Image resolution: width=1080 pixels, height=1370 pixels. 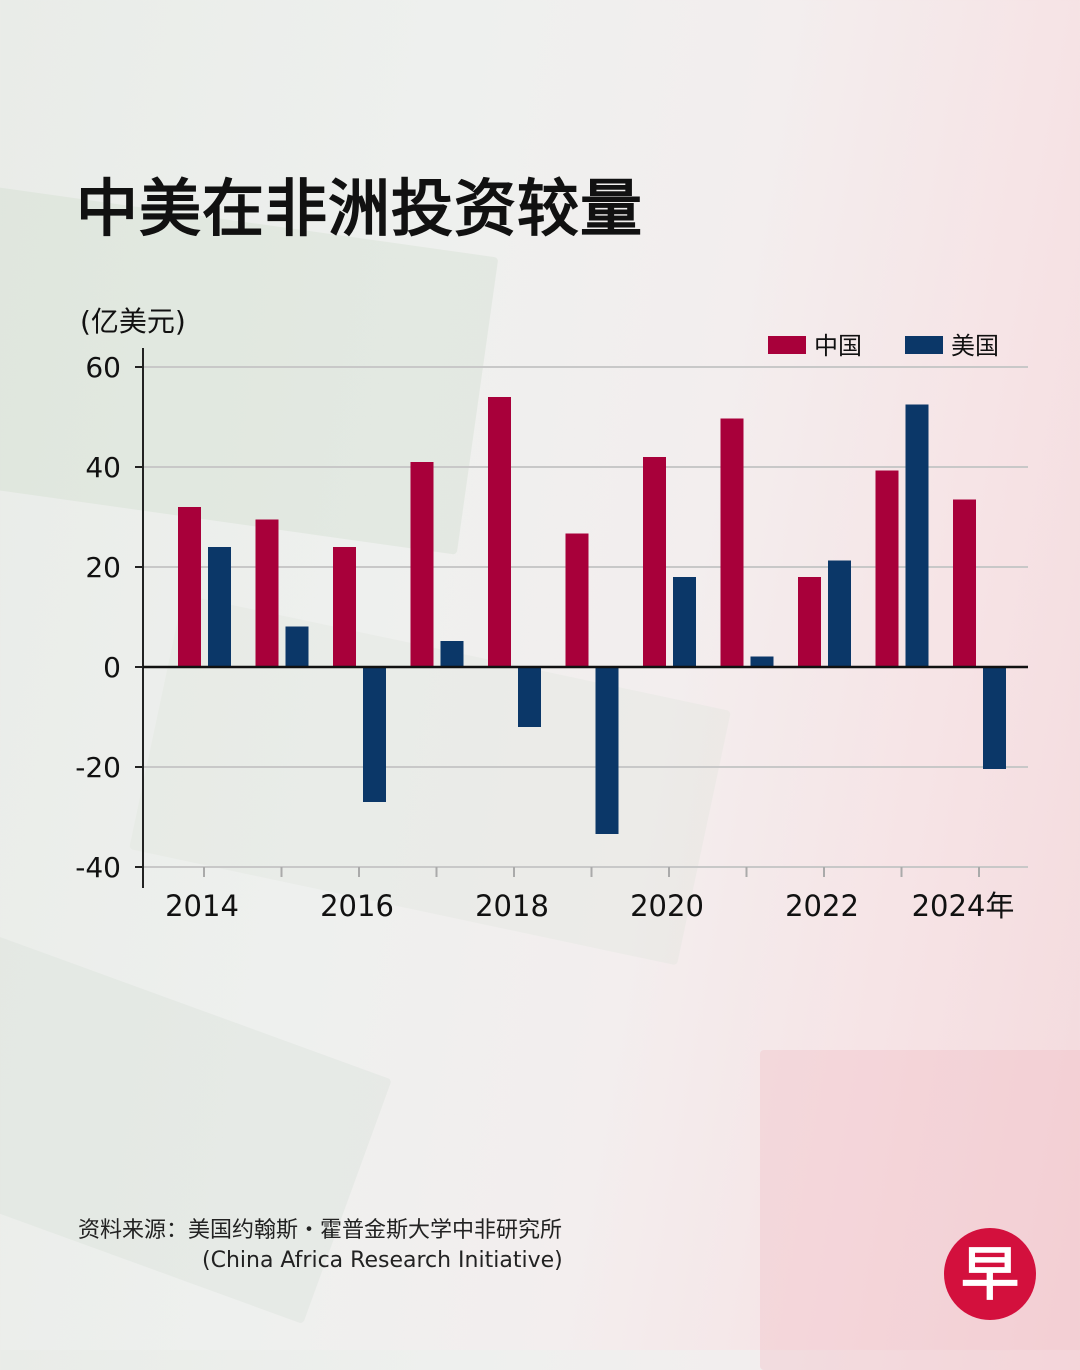 What do you see at coordinates (357, 906) in the screenshot?
I see `x-tick-label: 2016` at bounding box center [357, 906].